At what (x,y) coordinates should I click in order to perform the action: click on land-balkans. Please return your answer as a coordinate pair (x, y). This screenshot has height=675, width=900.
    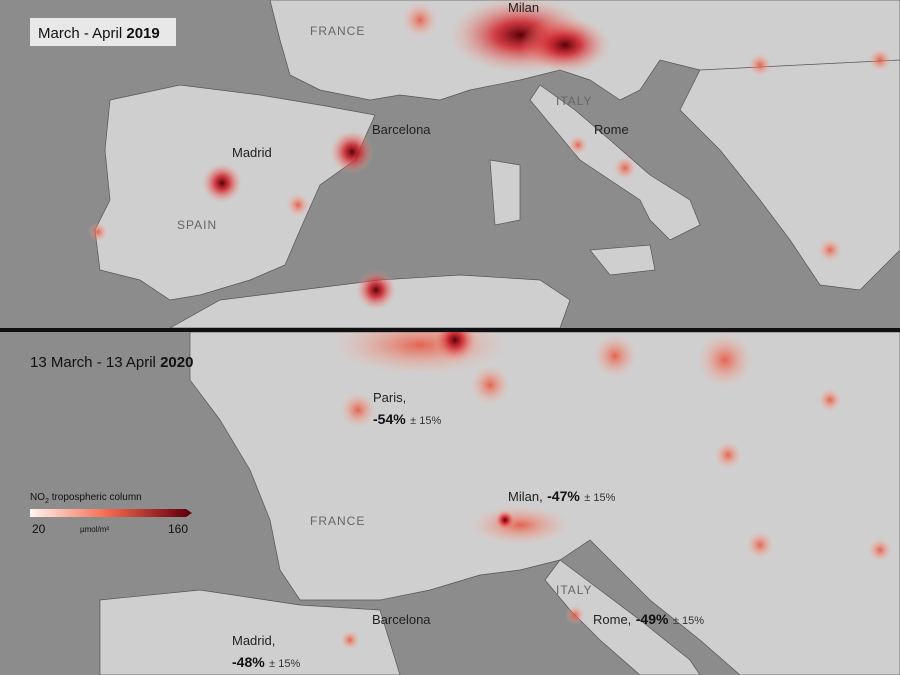
    Looking at the image, I should click on (789, 175).